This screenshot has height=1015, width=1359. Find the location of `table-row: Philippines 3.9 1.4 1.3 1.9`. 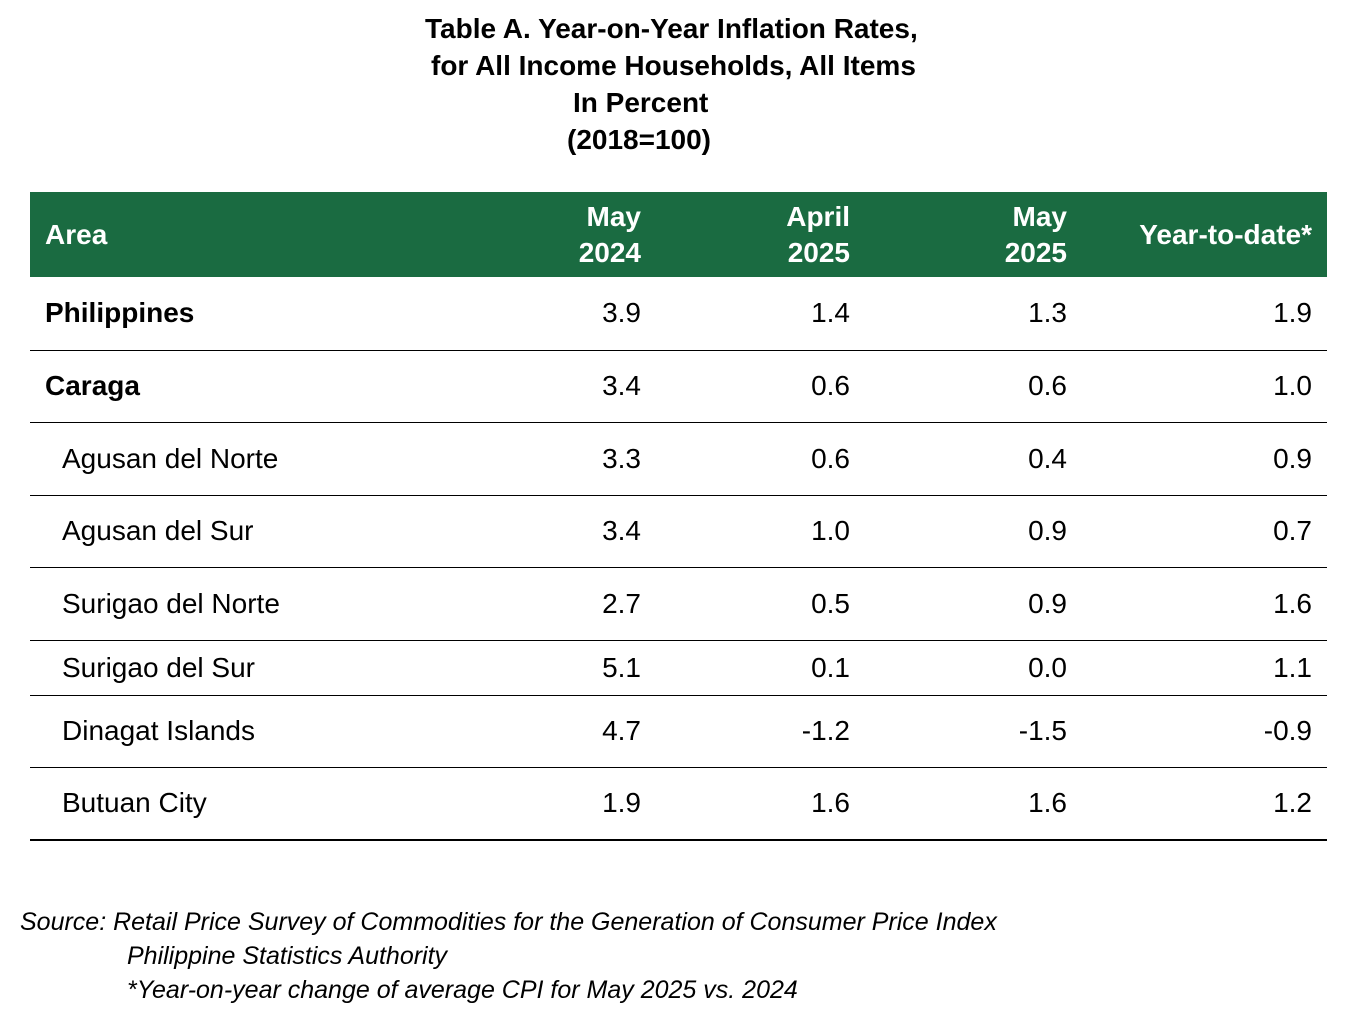

table-row: Philippines 3.9 1.4 1.3 1.9 is located at coordinates (678, 314).